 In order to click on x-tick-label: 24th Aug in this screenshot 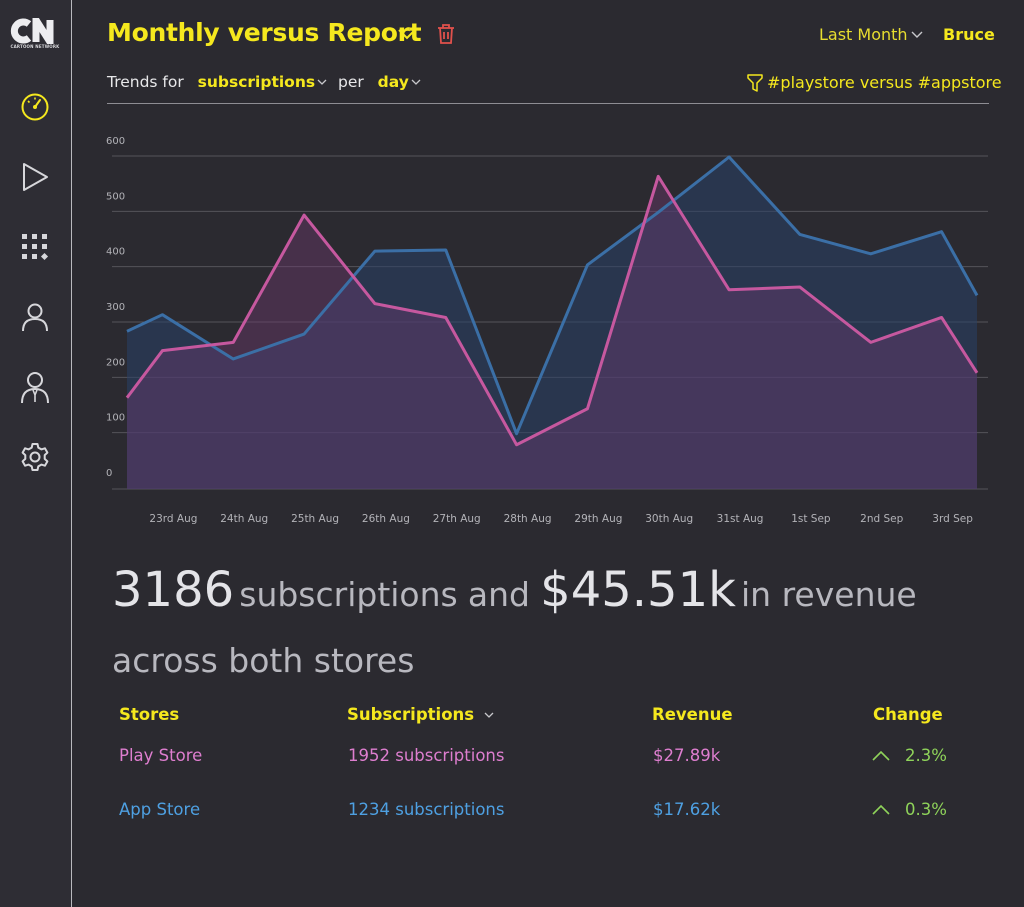, I will do `click(244, 519)`.